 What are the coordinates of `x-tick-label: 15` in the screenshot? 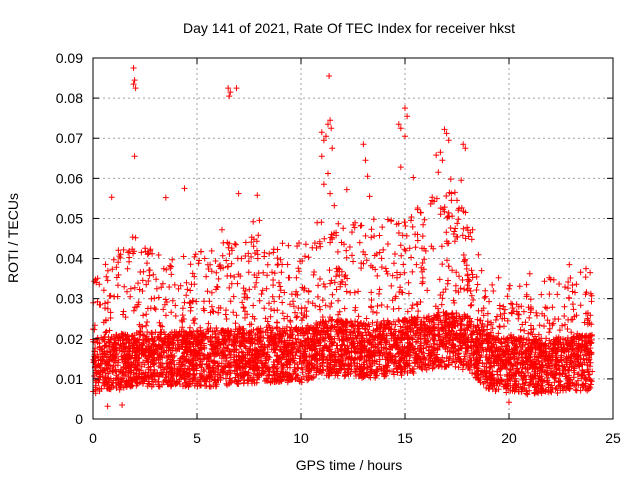 It's located at (405, 438).